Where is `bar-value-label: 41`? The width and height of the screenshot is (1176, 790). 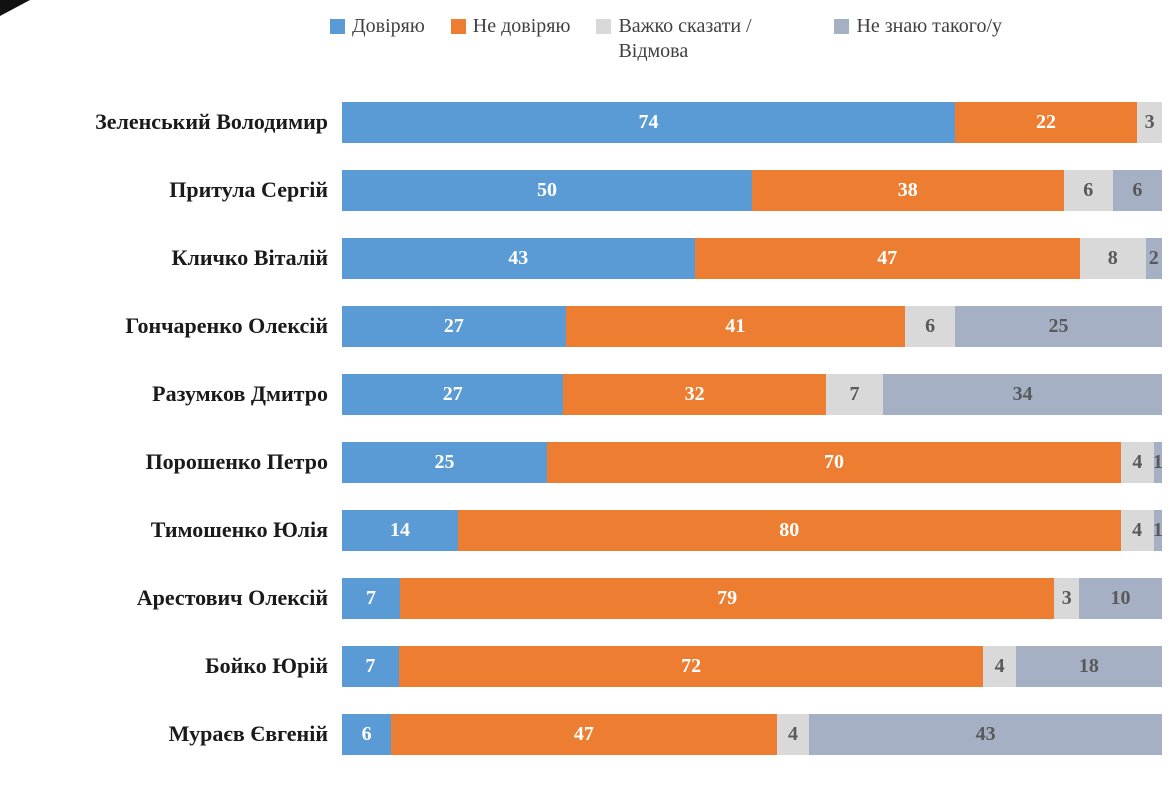
bar-value-label: 41 is located at coordinates (735, 325).